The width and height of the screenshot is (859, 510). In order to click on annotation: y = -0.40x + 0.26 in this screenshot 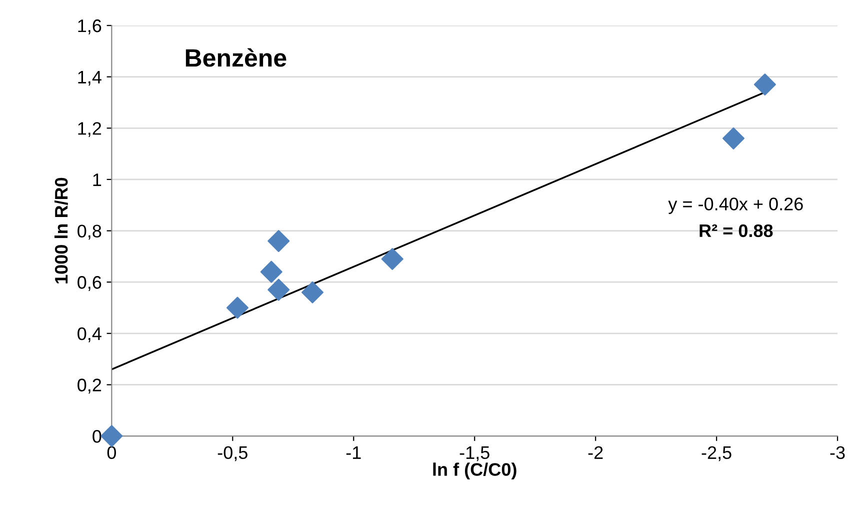, I will do `click(735, 206)`.